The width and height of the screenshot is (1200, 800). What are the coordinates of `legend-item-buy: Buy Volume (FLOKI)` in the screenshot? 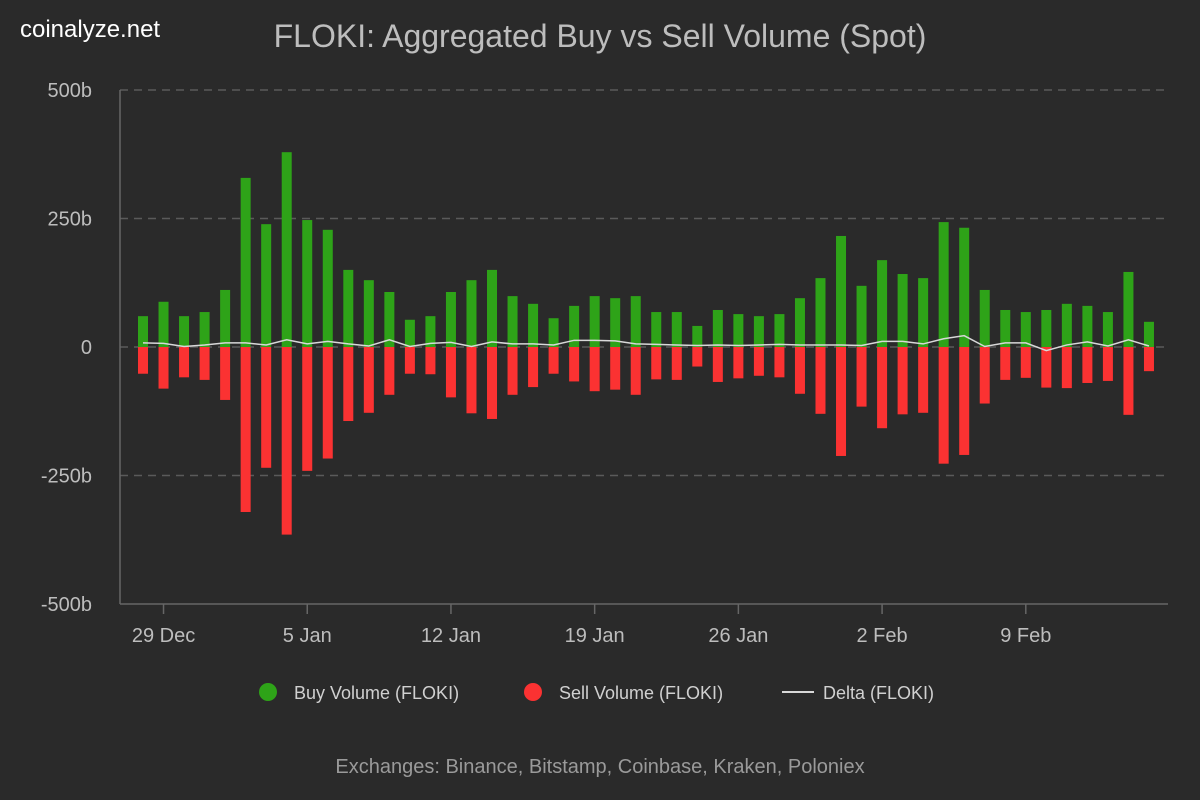 It's located at (359, 693).